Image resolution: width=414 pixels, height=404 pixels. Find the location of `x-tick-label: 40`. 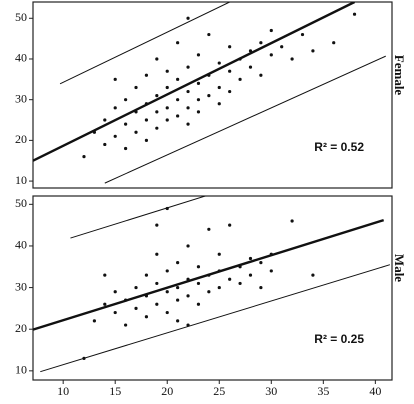

x-tick-label: 40 is located at coordinates (375, 391).